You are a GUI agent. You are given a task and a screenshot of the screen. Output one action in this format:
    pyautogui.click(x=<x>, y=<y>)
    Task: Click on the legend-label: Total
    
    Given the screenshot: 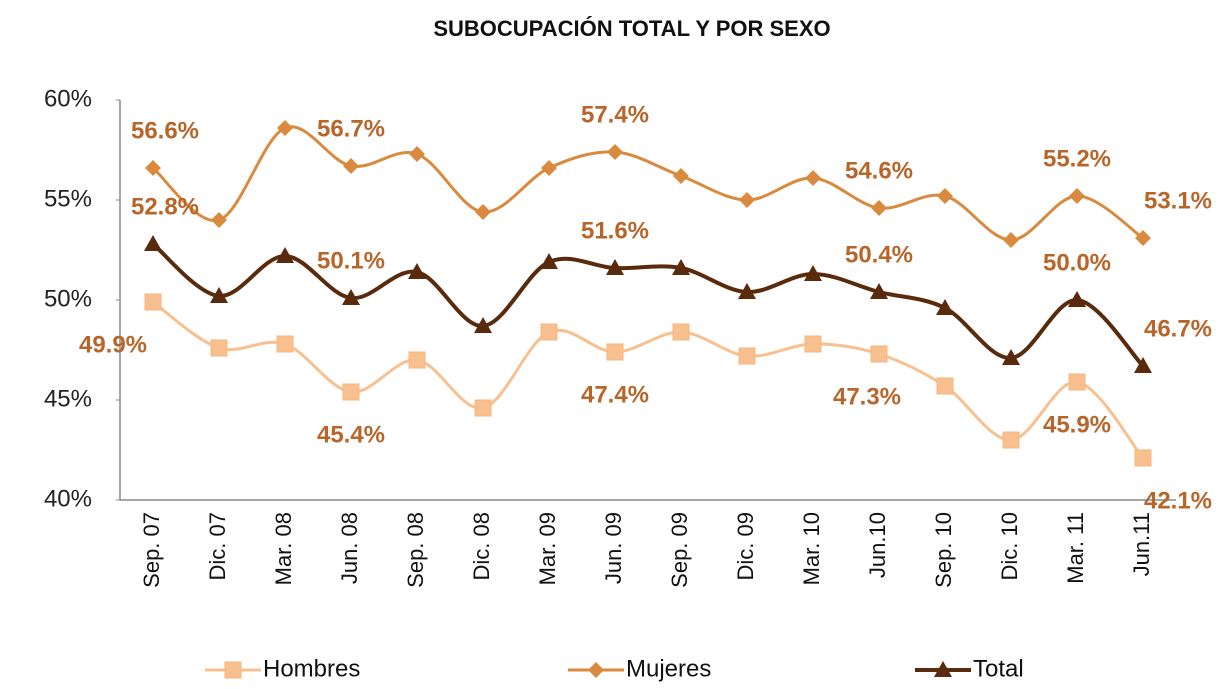 What is the action you would take?
    pyautogui.click(x=998, y=668)
    